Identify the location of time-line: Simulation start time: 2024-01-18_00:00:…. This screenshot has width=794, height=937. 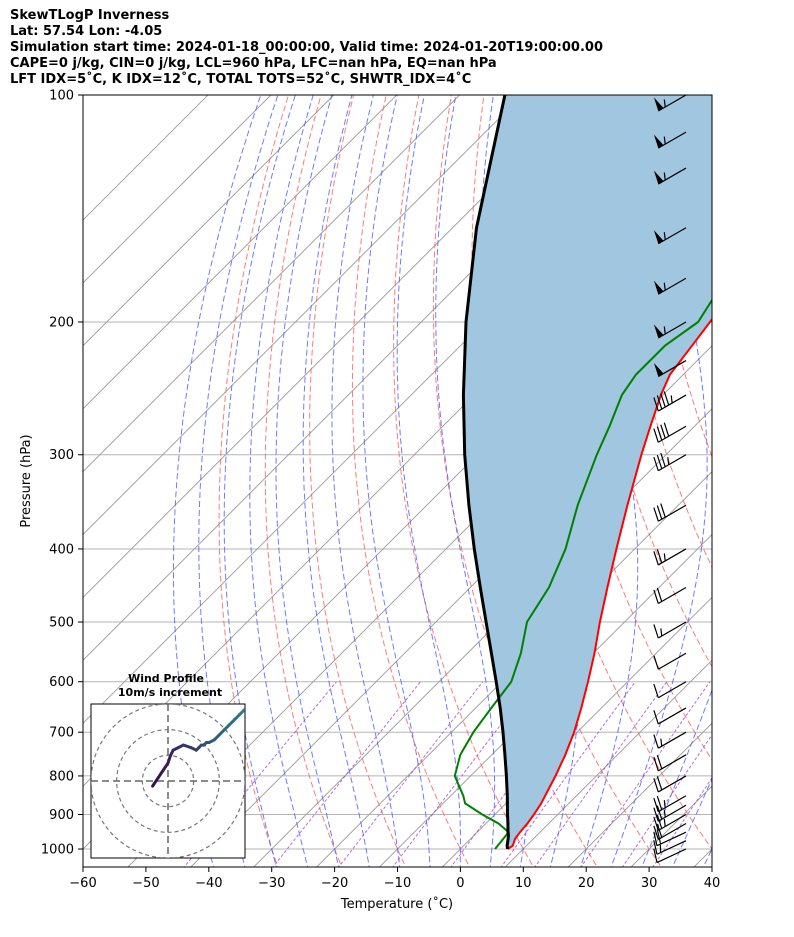
(306, 47).